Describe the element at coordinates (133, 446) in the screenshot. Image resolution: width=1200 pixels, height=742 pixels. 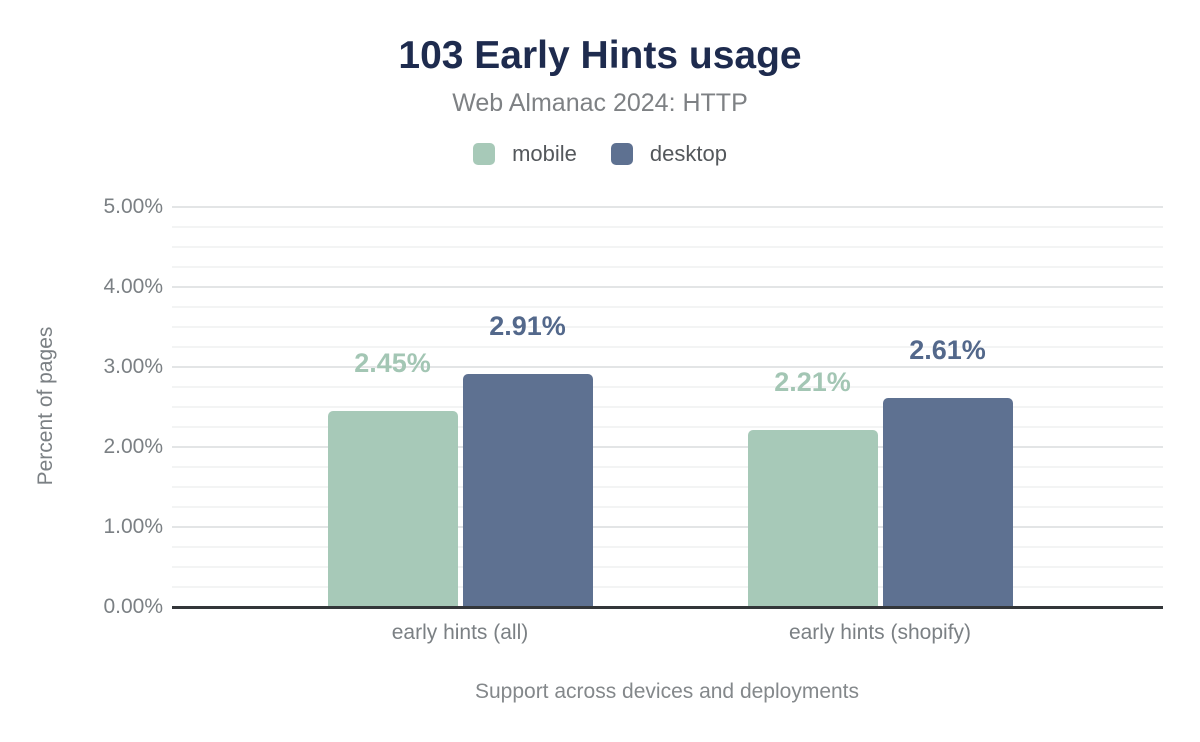
I see `y-tick-label: 2.00%` at that location.